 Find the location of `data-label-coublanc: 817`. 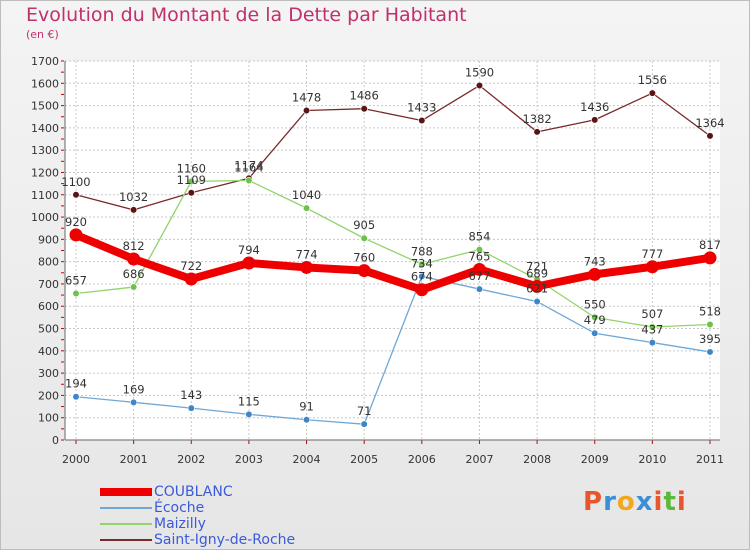

data-label-coublanc: 817 is located at coordinates (710, 245).